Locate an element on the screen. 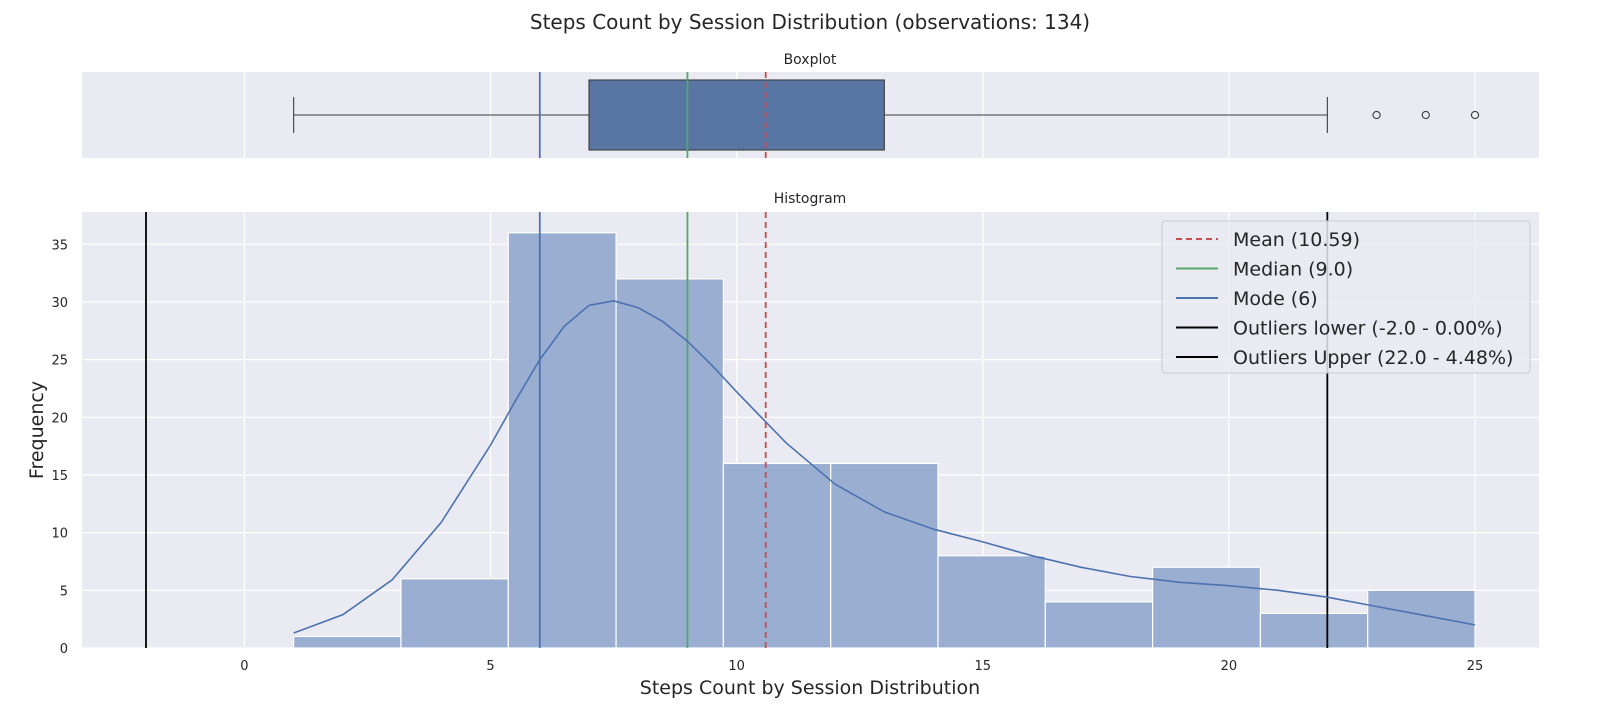 The height and width of the screenshot is (720, 1620). y-tick-label: 30 is located at coordinates (59, 303).